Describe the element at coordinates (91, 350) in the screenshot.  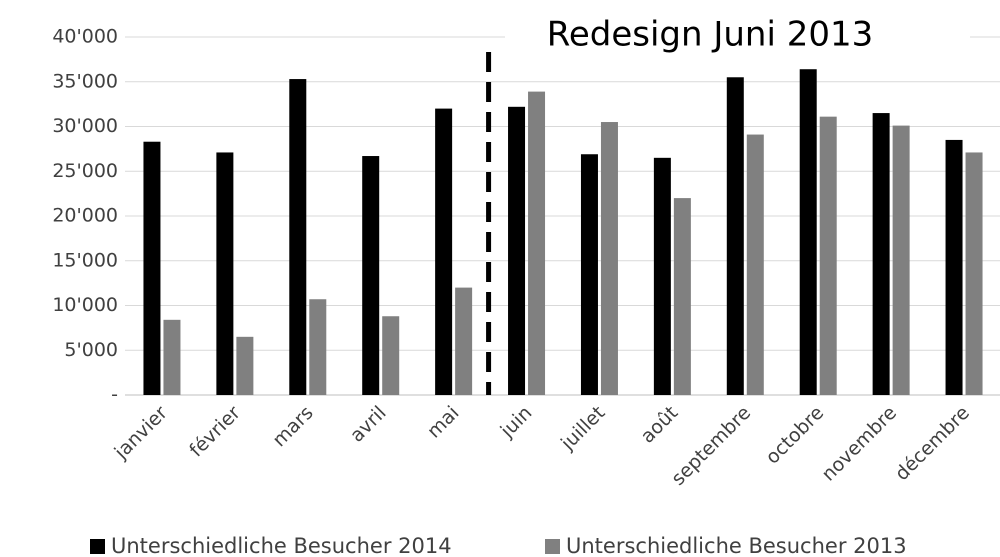
I see `y-tick-label: 5'000` at that location.